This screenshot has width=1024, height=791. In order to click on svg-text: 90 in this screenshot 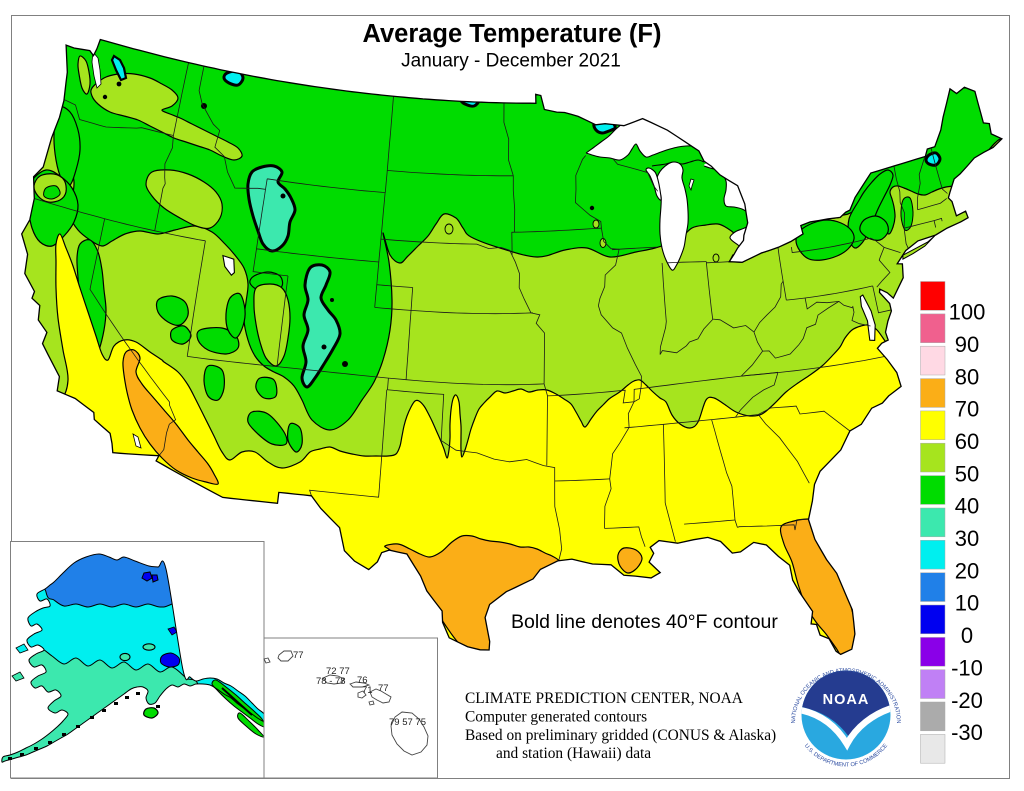, I will do `click(967, 344)`.